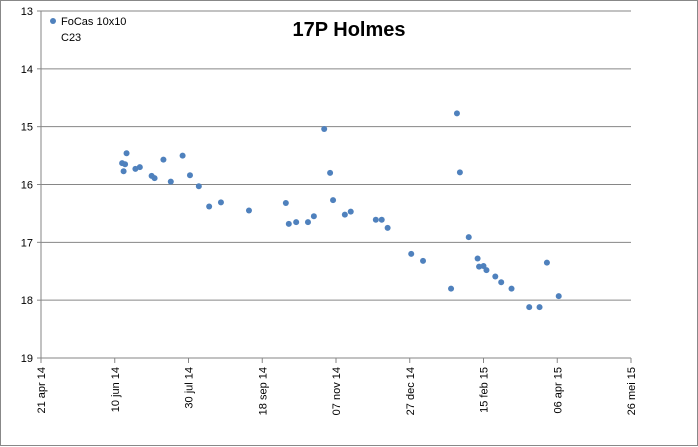 The height and width of the screenshot is (447, 698). Describe the element at coordinates (190, 388) in the screenshot. I see `x-tick-label: 30 jul 14` at that location.